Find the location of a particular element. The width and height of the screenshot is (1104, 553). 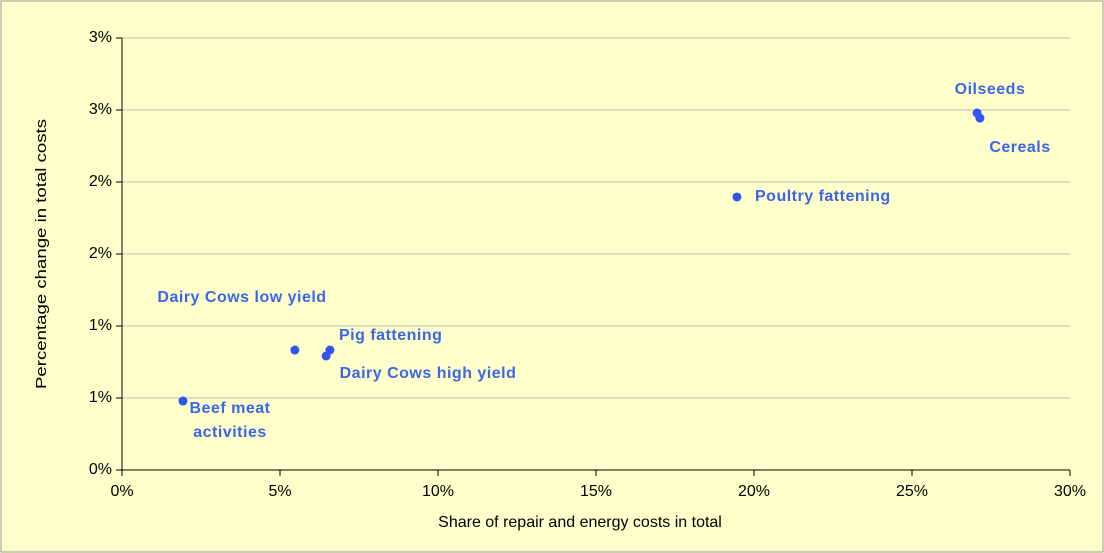

point-label: Dairy Cows high yield is located at coordinates (428, 373).